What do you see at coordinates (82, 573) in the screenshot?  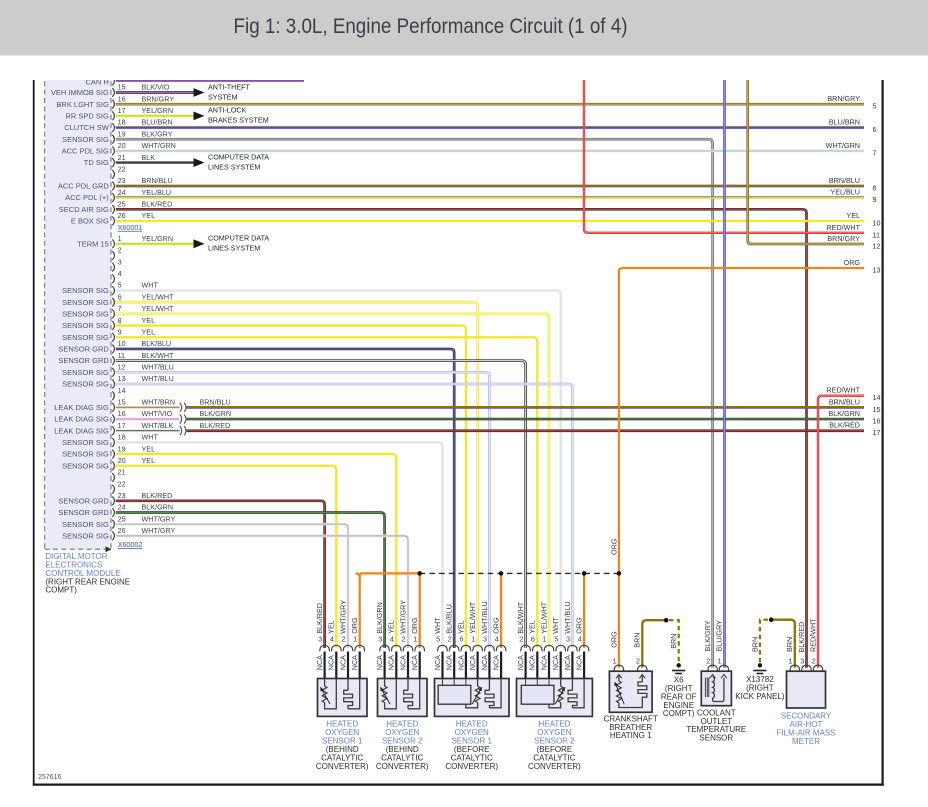 I see `svg-text: CONTROL MODULE` at bounding box center [82, 573].